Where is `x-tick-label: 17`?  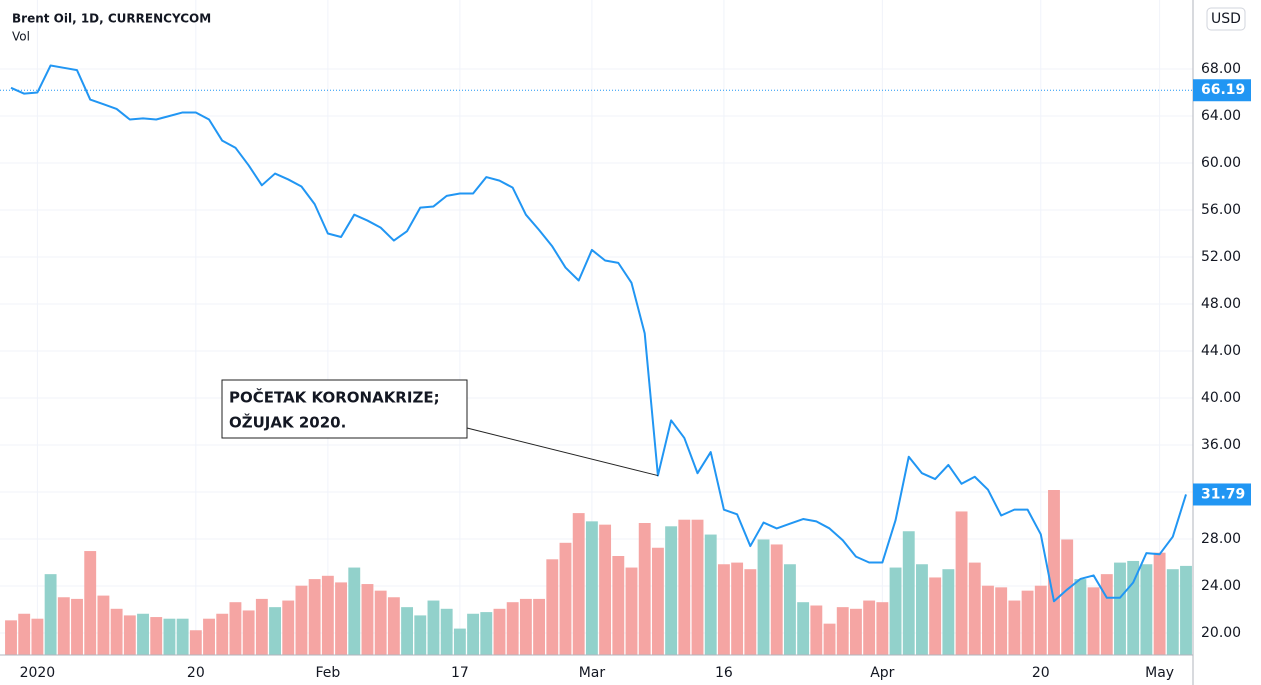 x-tick-label: 17 is located at coordinates (460, 673).